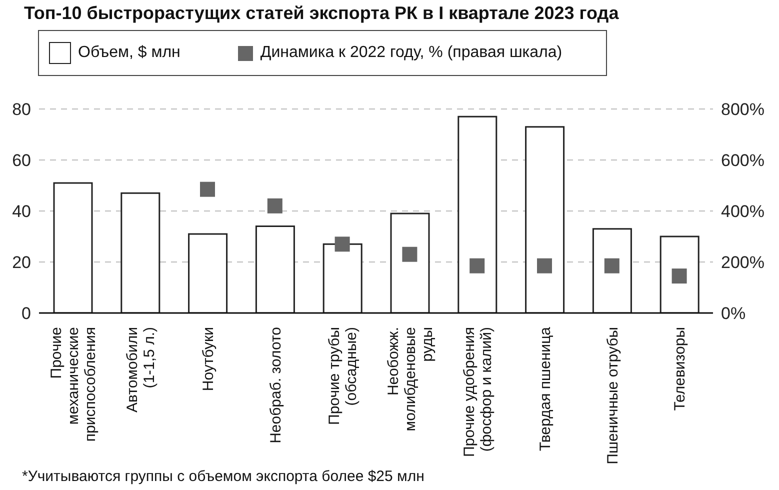  What do you see at coordinates (410, 379) in the screenshot?
I see `x-tick-label: Необожж. молибденовые руды` at bounding box center [410, 379].